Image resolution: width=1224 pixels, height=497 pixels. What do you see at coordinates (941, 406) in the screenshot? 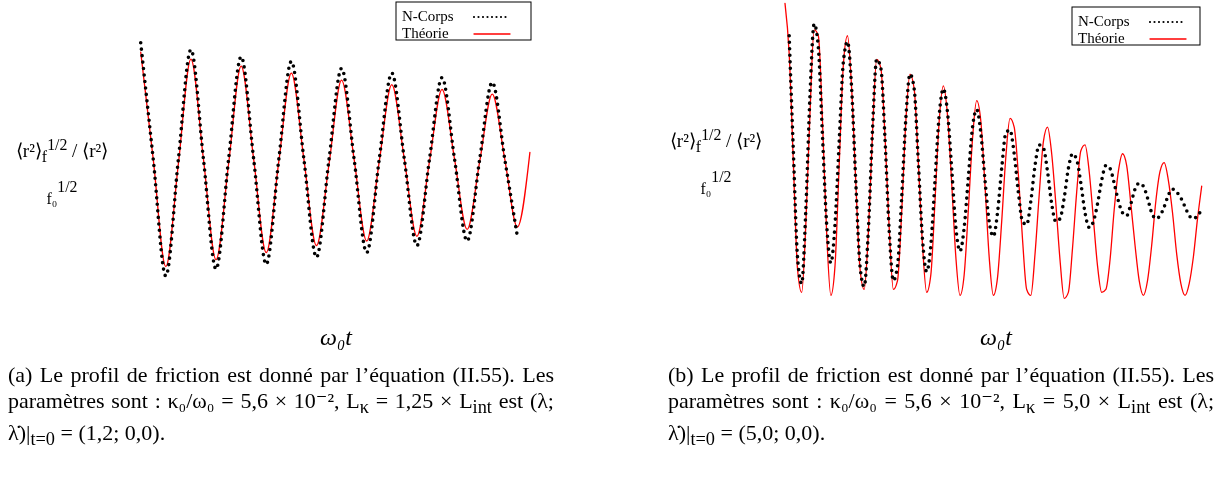
I see `text: (b) Le profil de friction est donné par l’équation (II.55). Les paramètres sont : κ₀/ω₀ = 5,6 × 10⁻², L$_{κ}$ = 5,0 × L$_{int}$ est (λ; λ̇)|$_{t=0}$ = (5,0; 0,0).` at bounding box center [941, 406].